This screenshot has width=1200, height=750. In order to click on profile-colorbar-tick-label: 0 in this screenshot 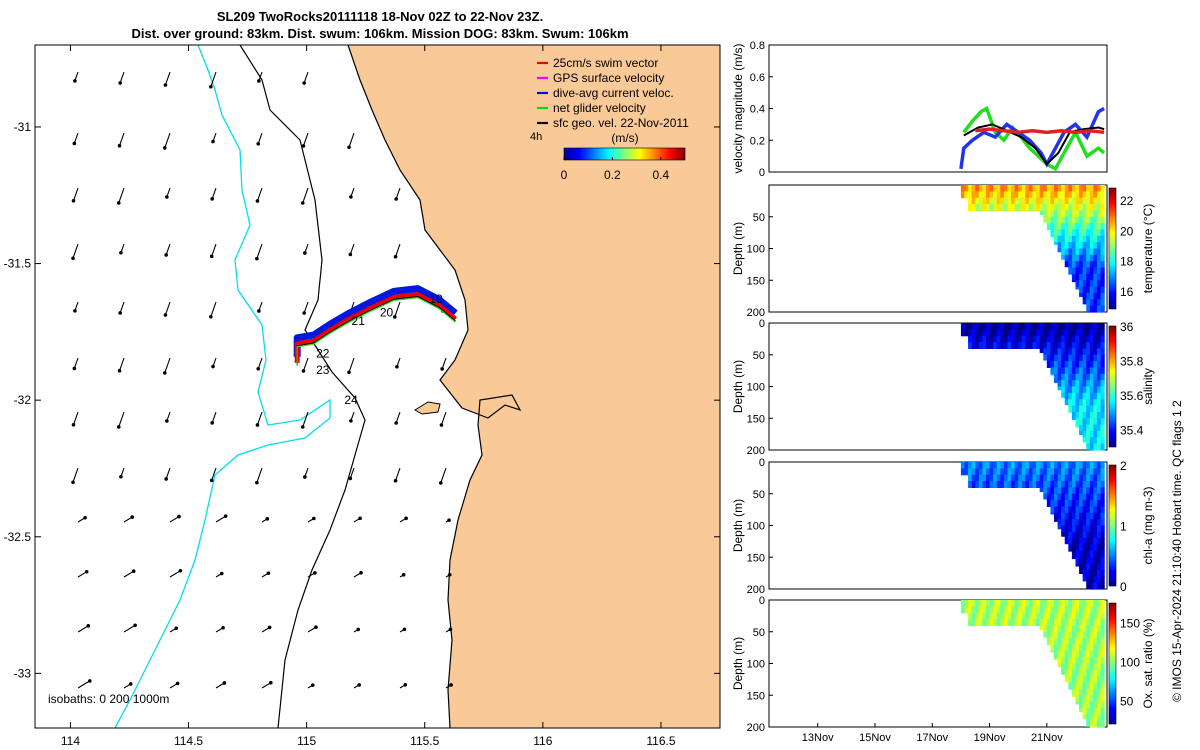, I will do `click(1123, 587)`.